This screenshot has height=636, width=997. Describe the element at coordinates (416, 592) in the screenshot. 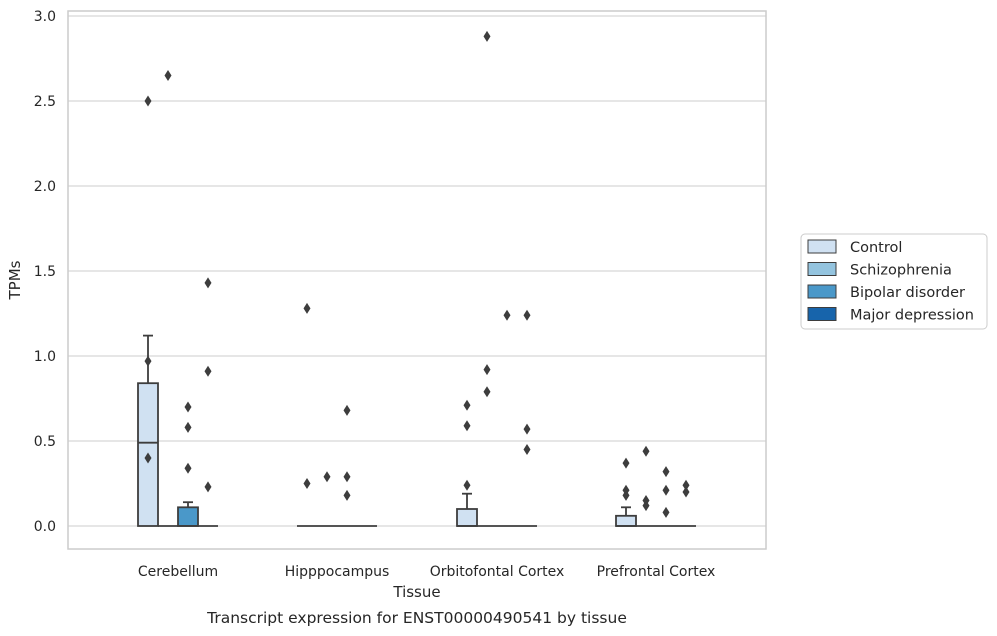

I see `x-axis-label: Tissue` at that location.